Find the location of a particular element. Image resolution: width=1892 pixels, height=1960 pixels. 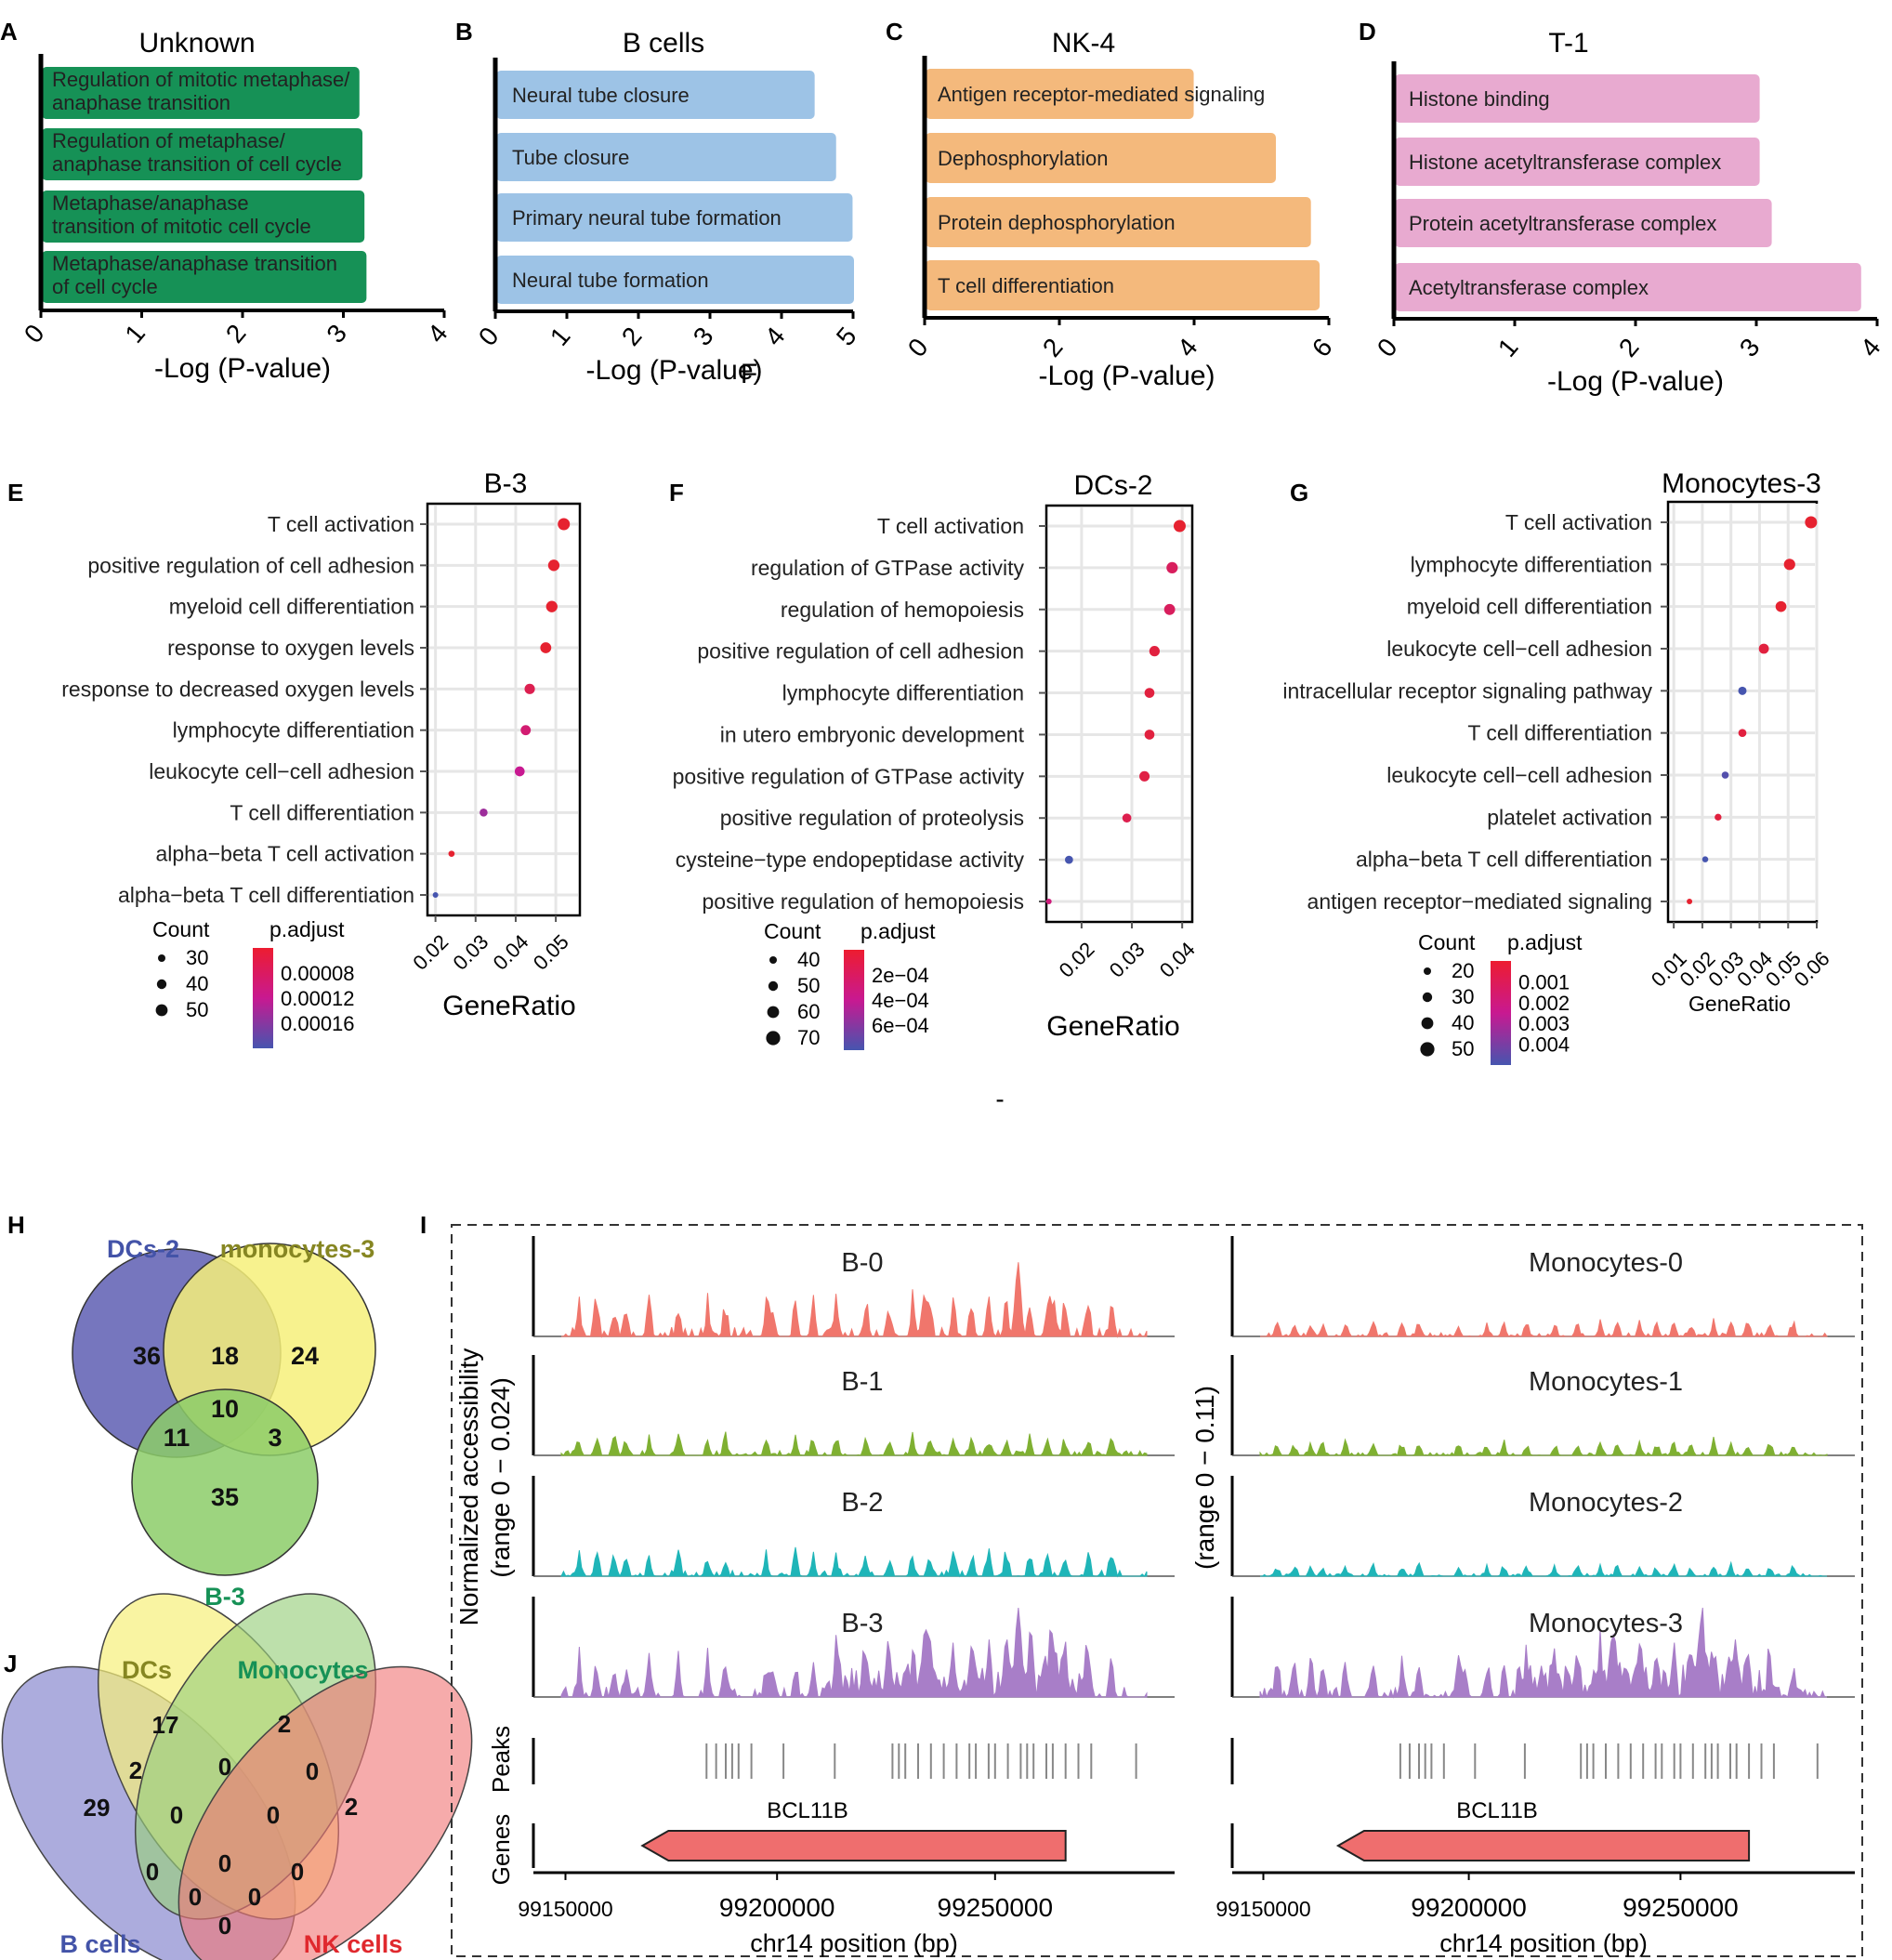

venn-count: 0 is located at coordinates (152, 1872).